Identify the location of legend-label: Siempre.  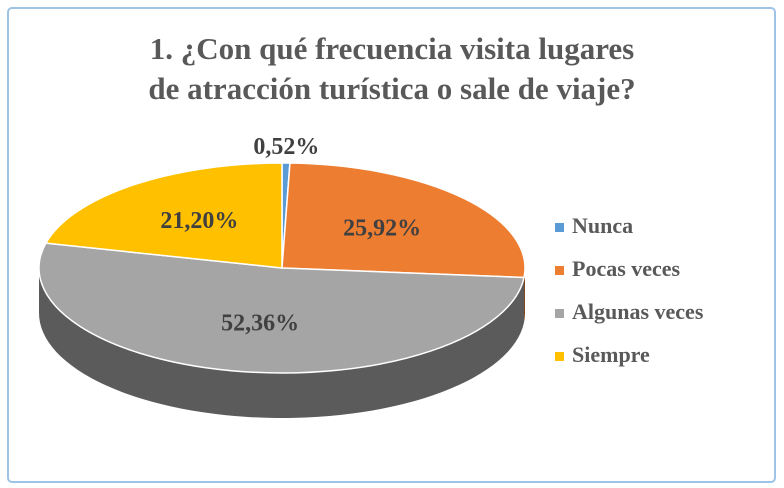
(611, 354).